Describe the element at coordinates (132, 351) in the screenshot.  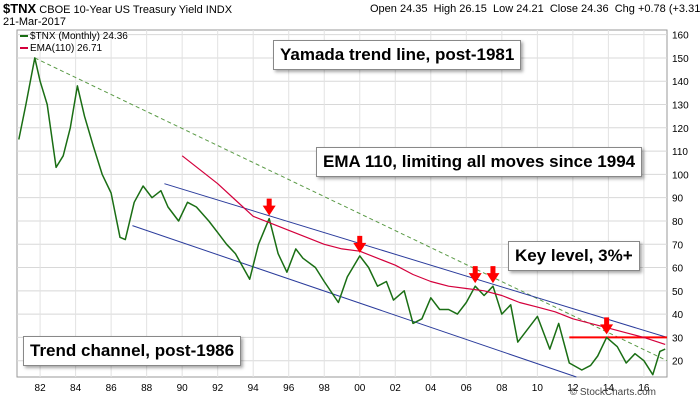
I see `annotation-channel: Trend channel, post-1986` at that location.